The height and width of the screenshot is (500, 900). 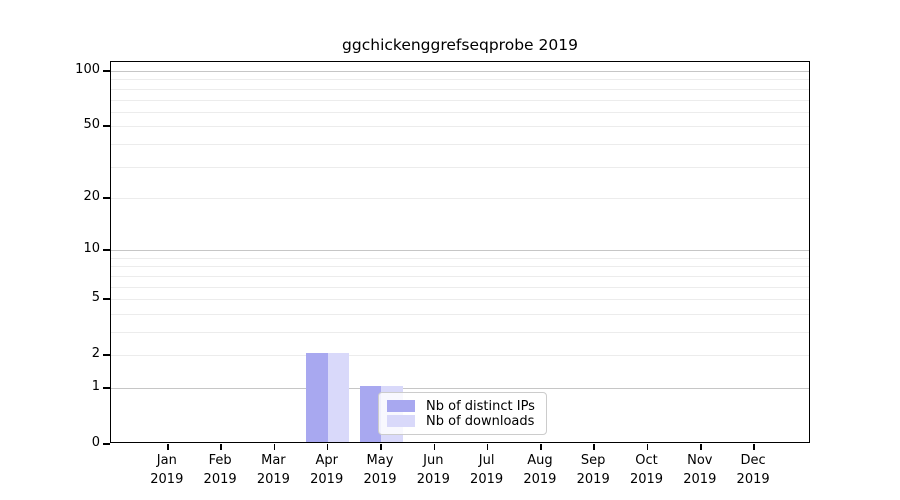 What do you see at coordinates (95, 298) in the screenshot?
I see `y-tick-label: 5` at bounding box center [95, 298].